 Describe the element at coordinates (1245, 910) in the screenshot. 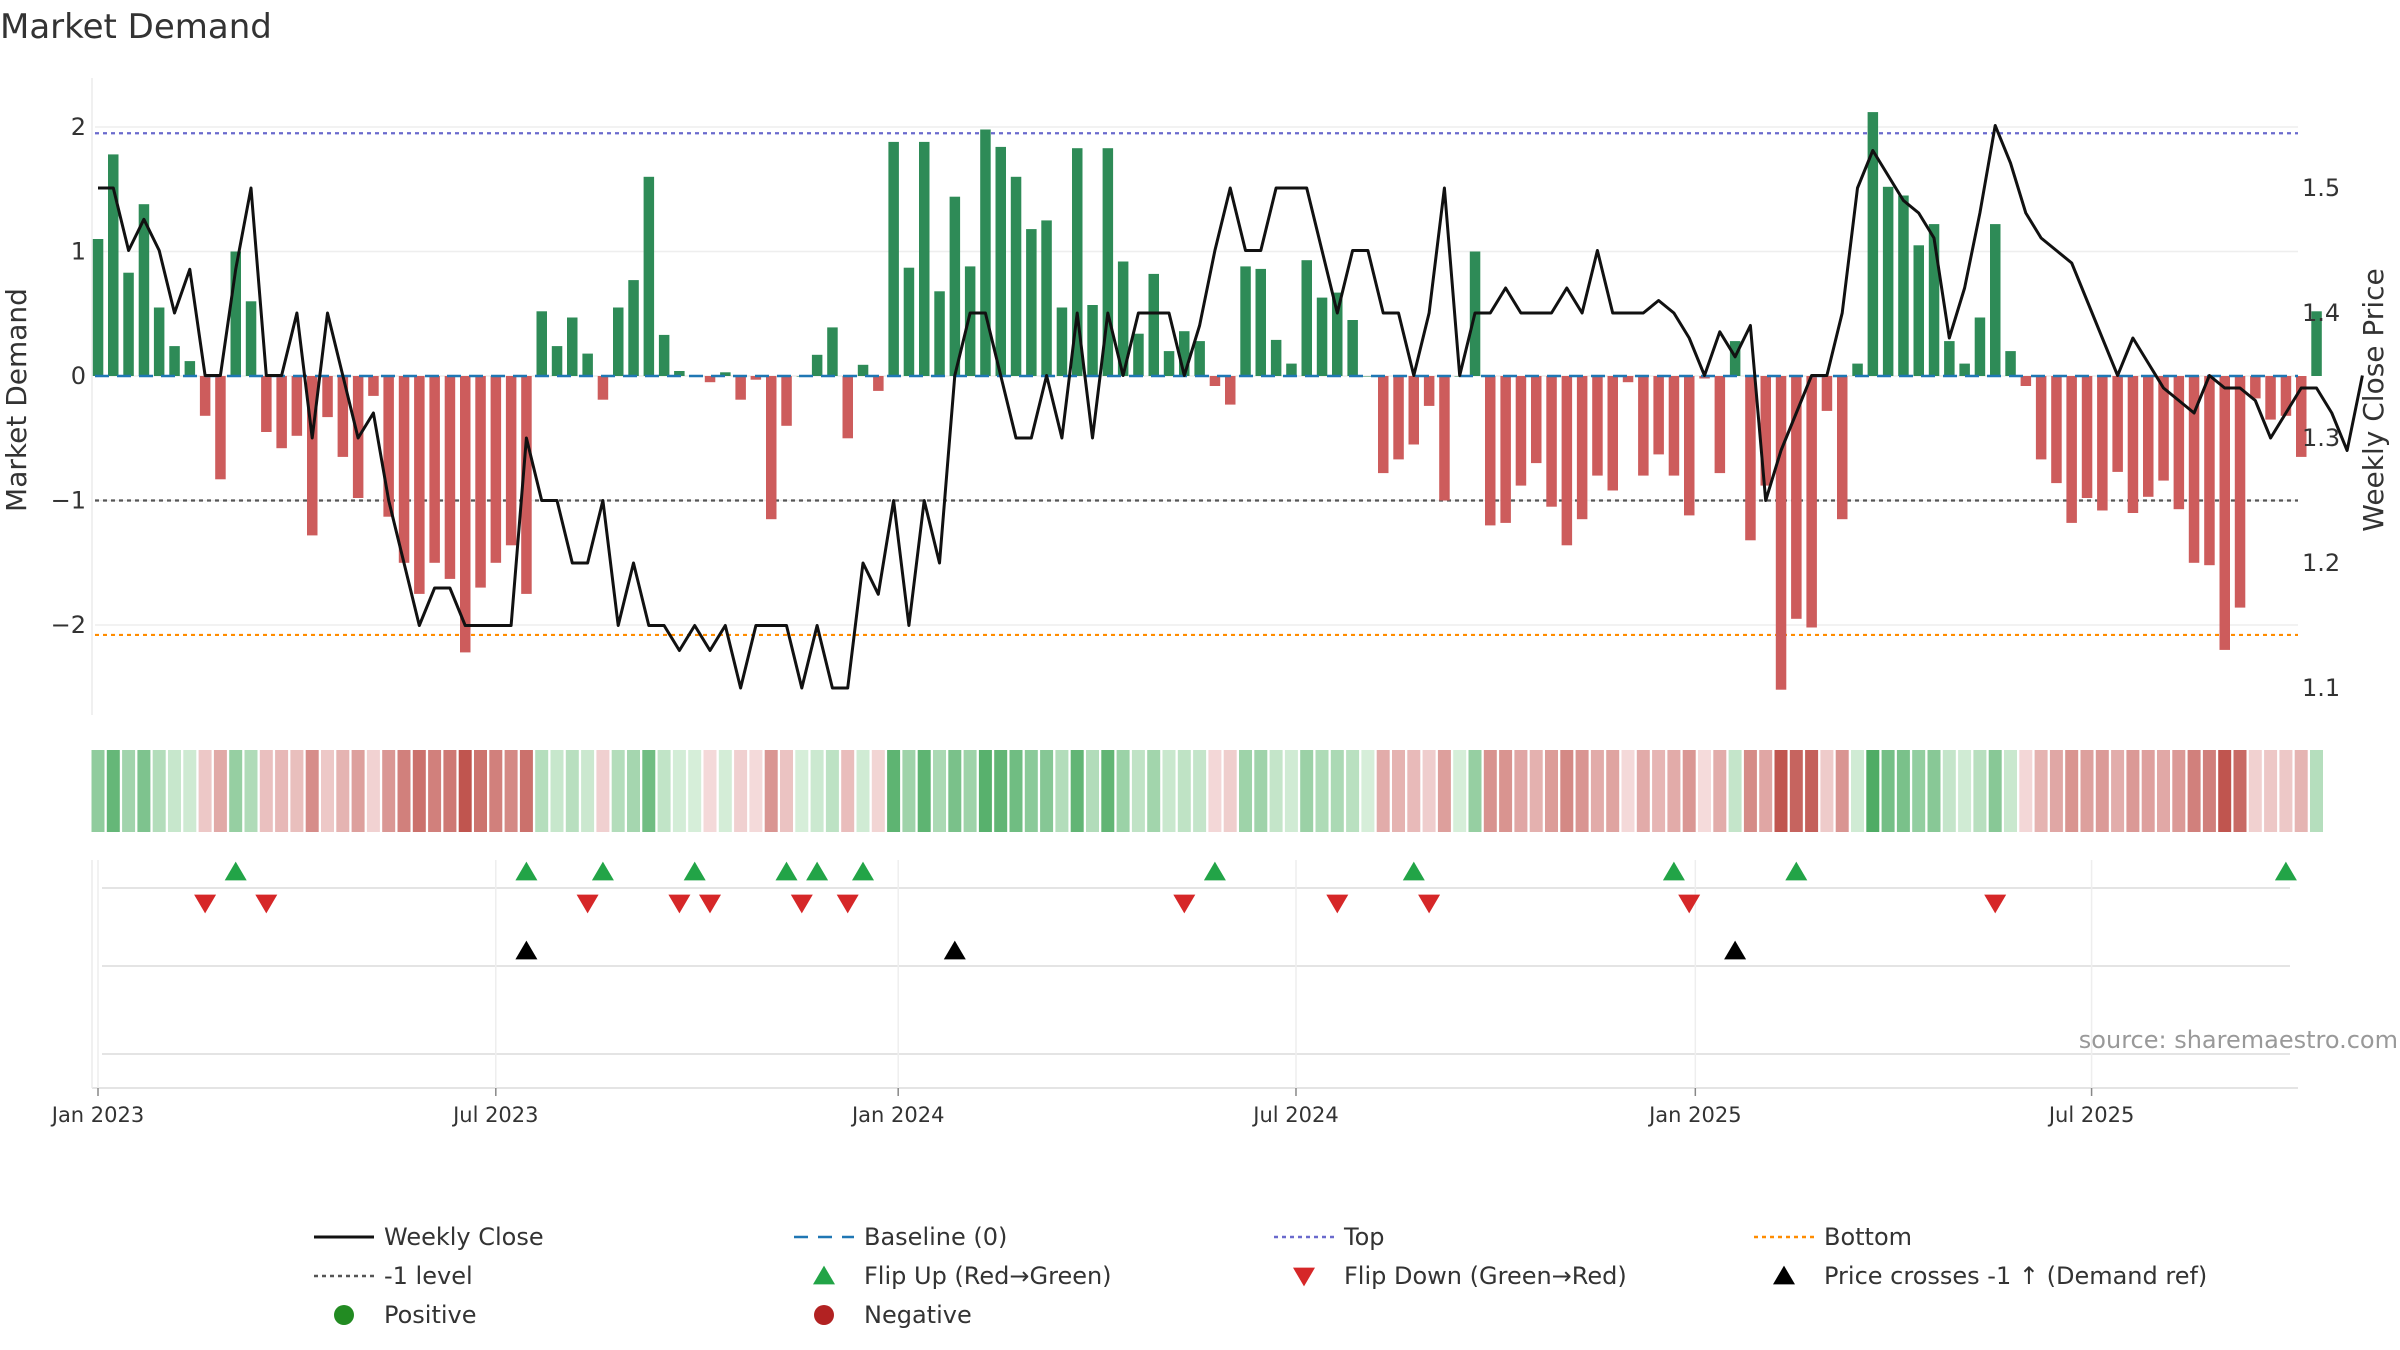

I see `signal-markers` at that location.